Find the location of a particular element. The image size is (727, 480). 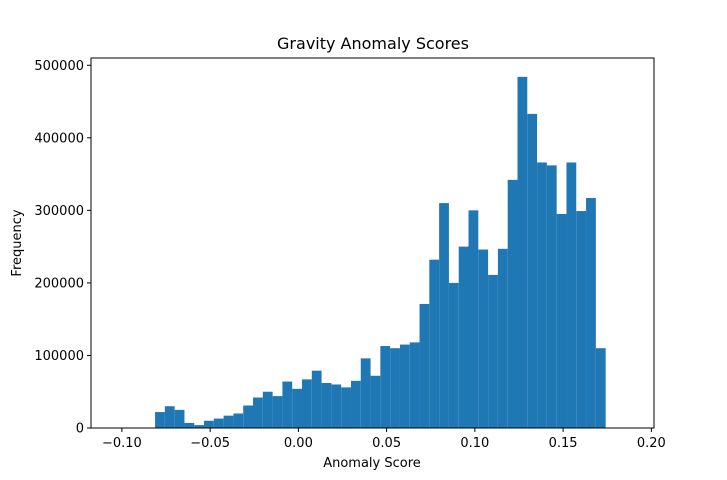

x-axis-ticks: −0.10 −0.05 0.00 0.05 0.10 0.15 0.20 is located at coordinates (384, 439).